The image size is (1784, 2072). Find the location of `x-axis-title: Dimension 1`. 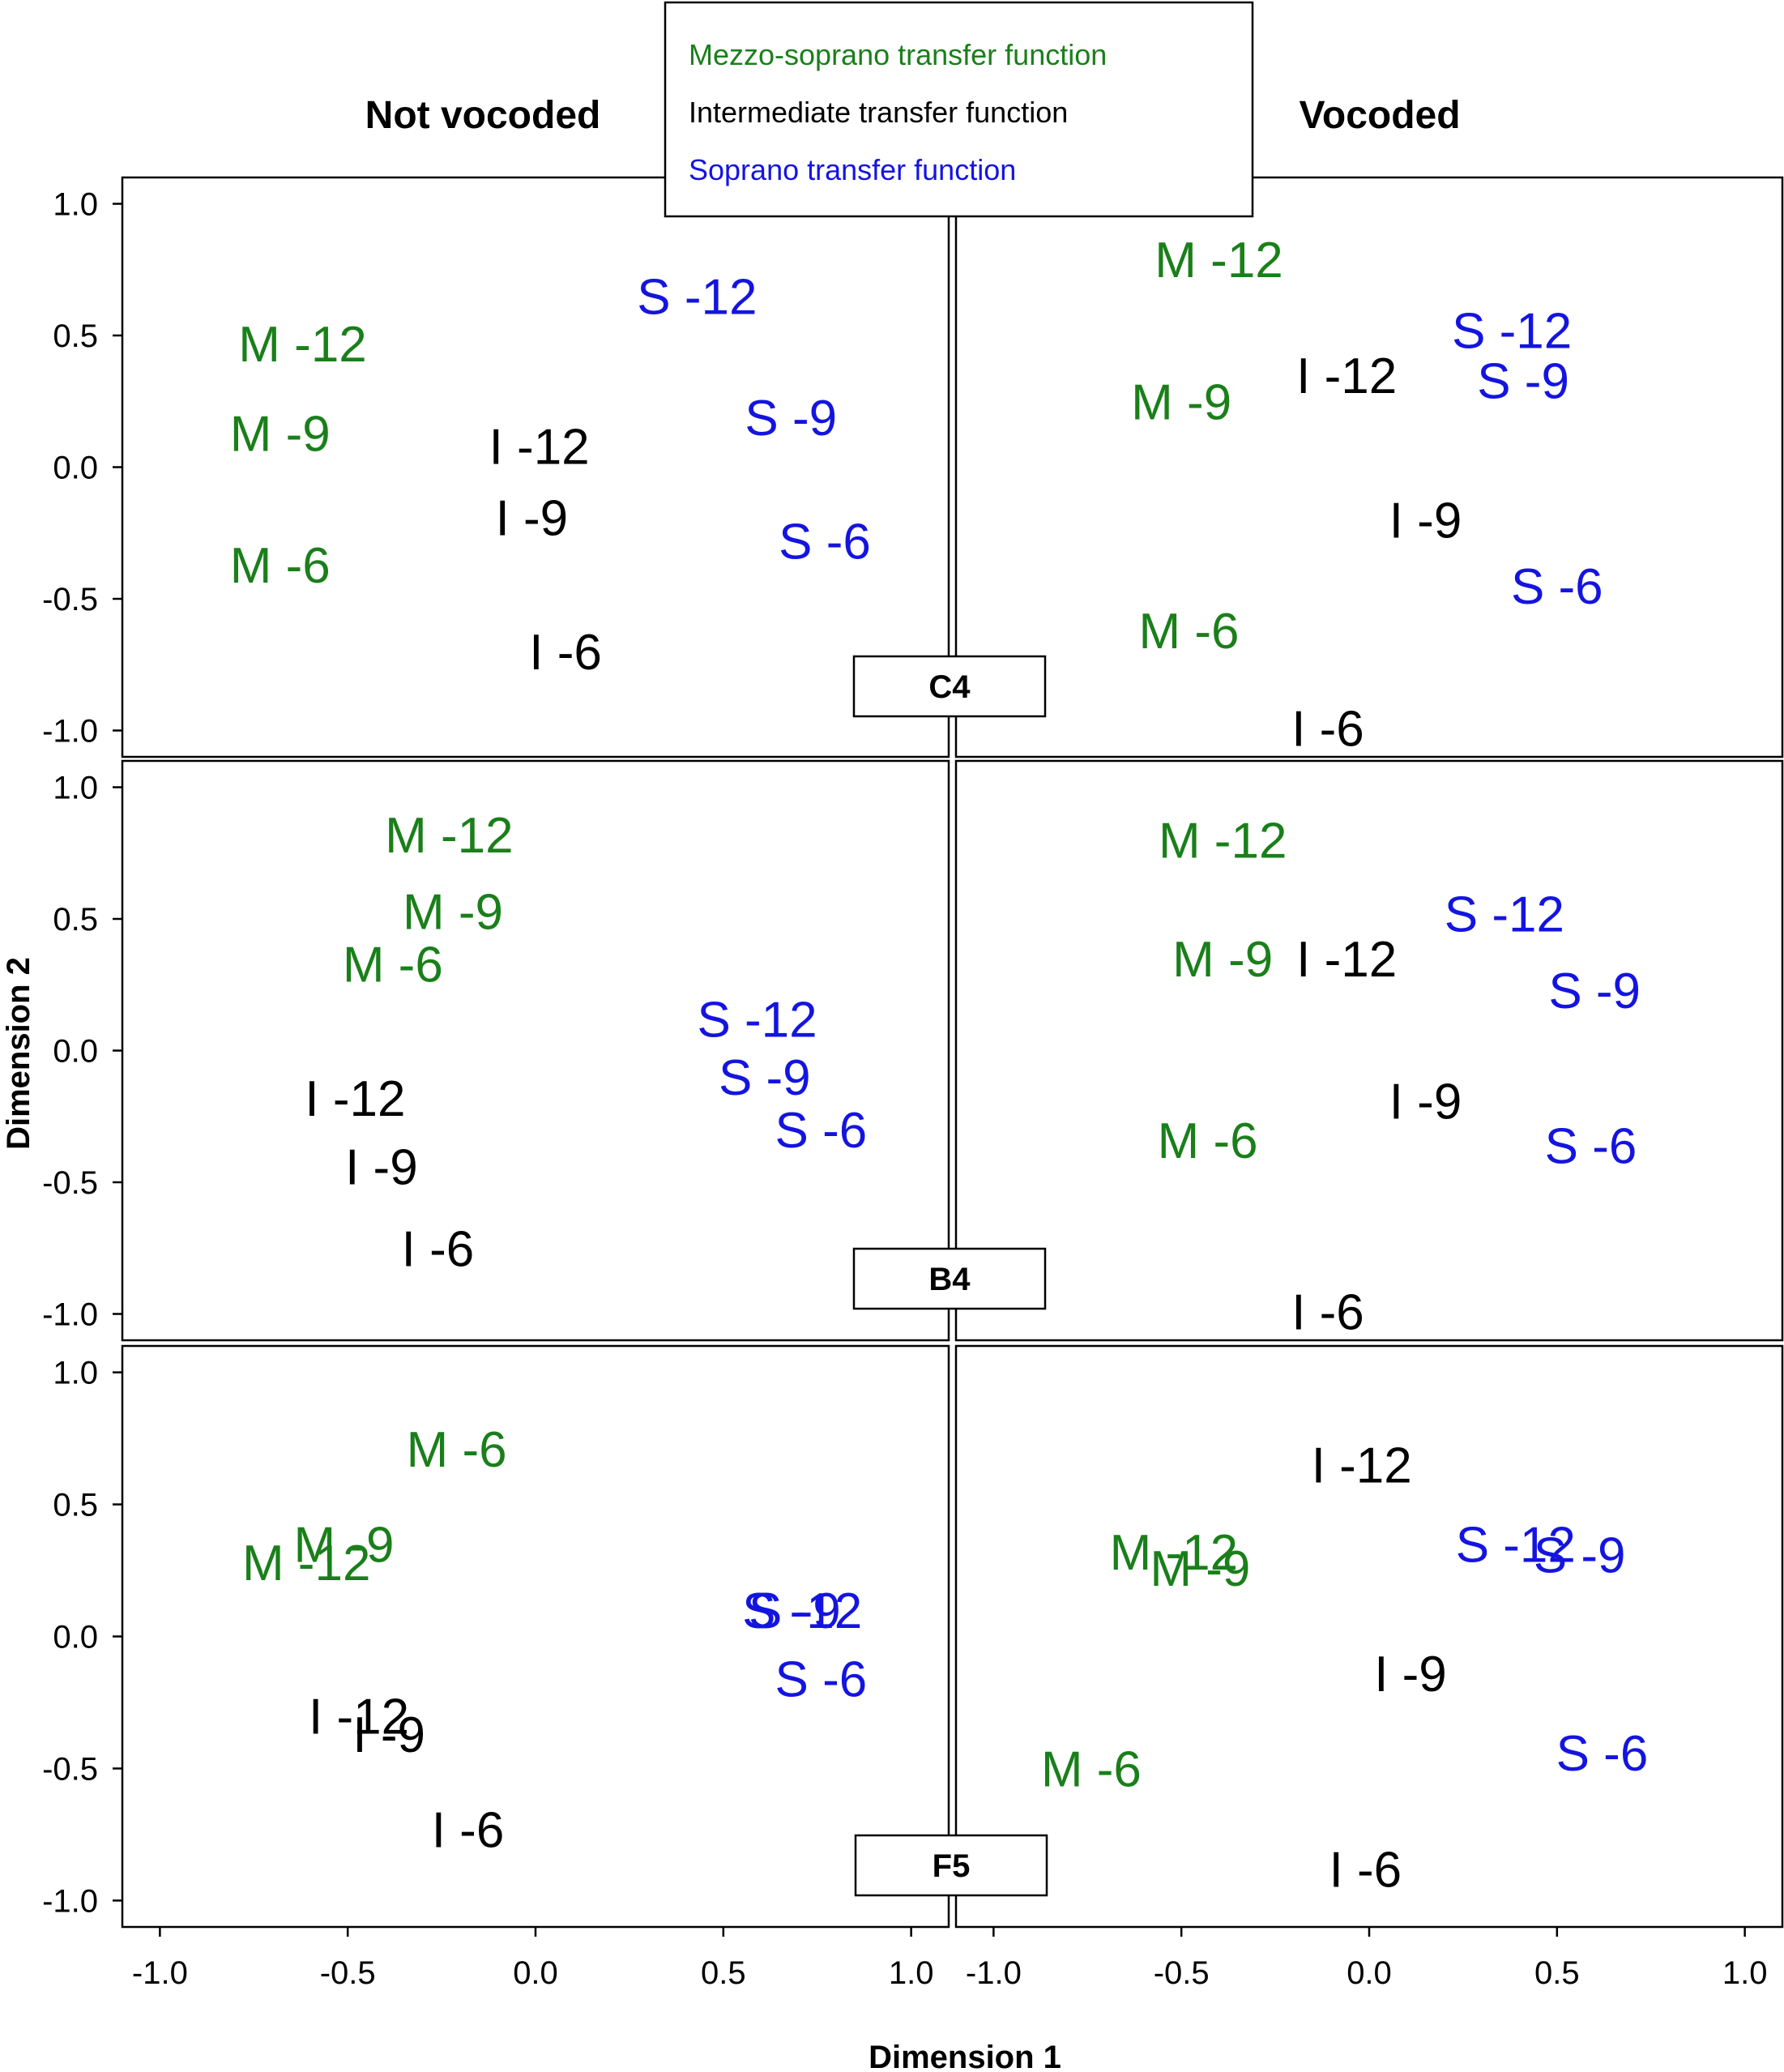

x-axis-title: Dimension 1 is located at coordinates (965, 2056).